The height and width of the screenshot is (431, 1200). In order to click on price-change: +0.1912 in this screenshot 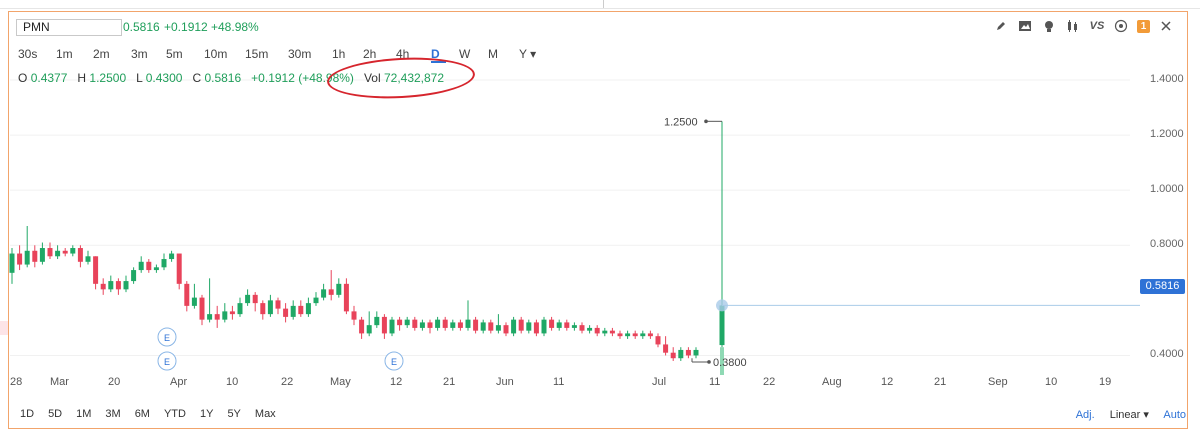, I will do `click(186, 27)`.